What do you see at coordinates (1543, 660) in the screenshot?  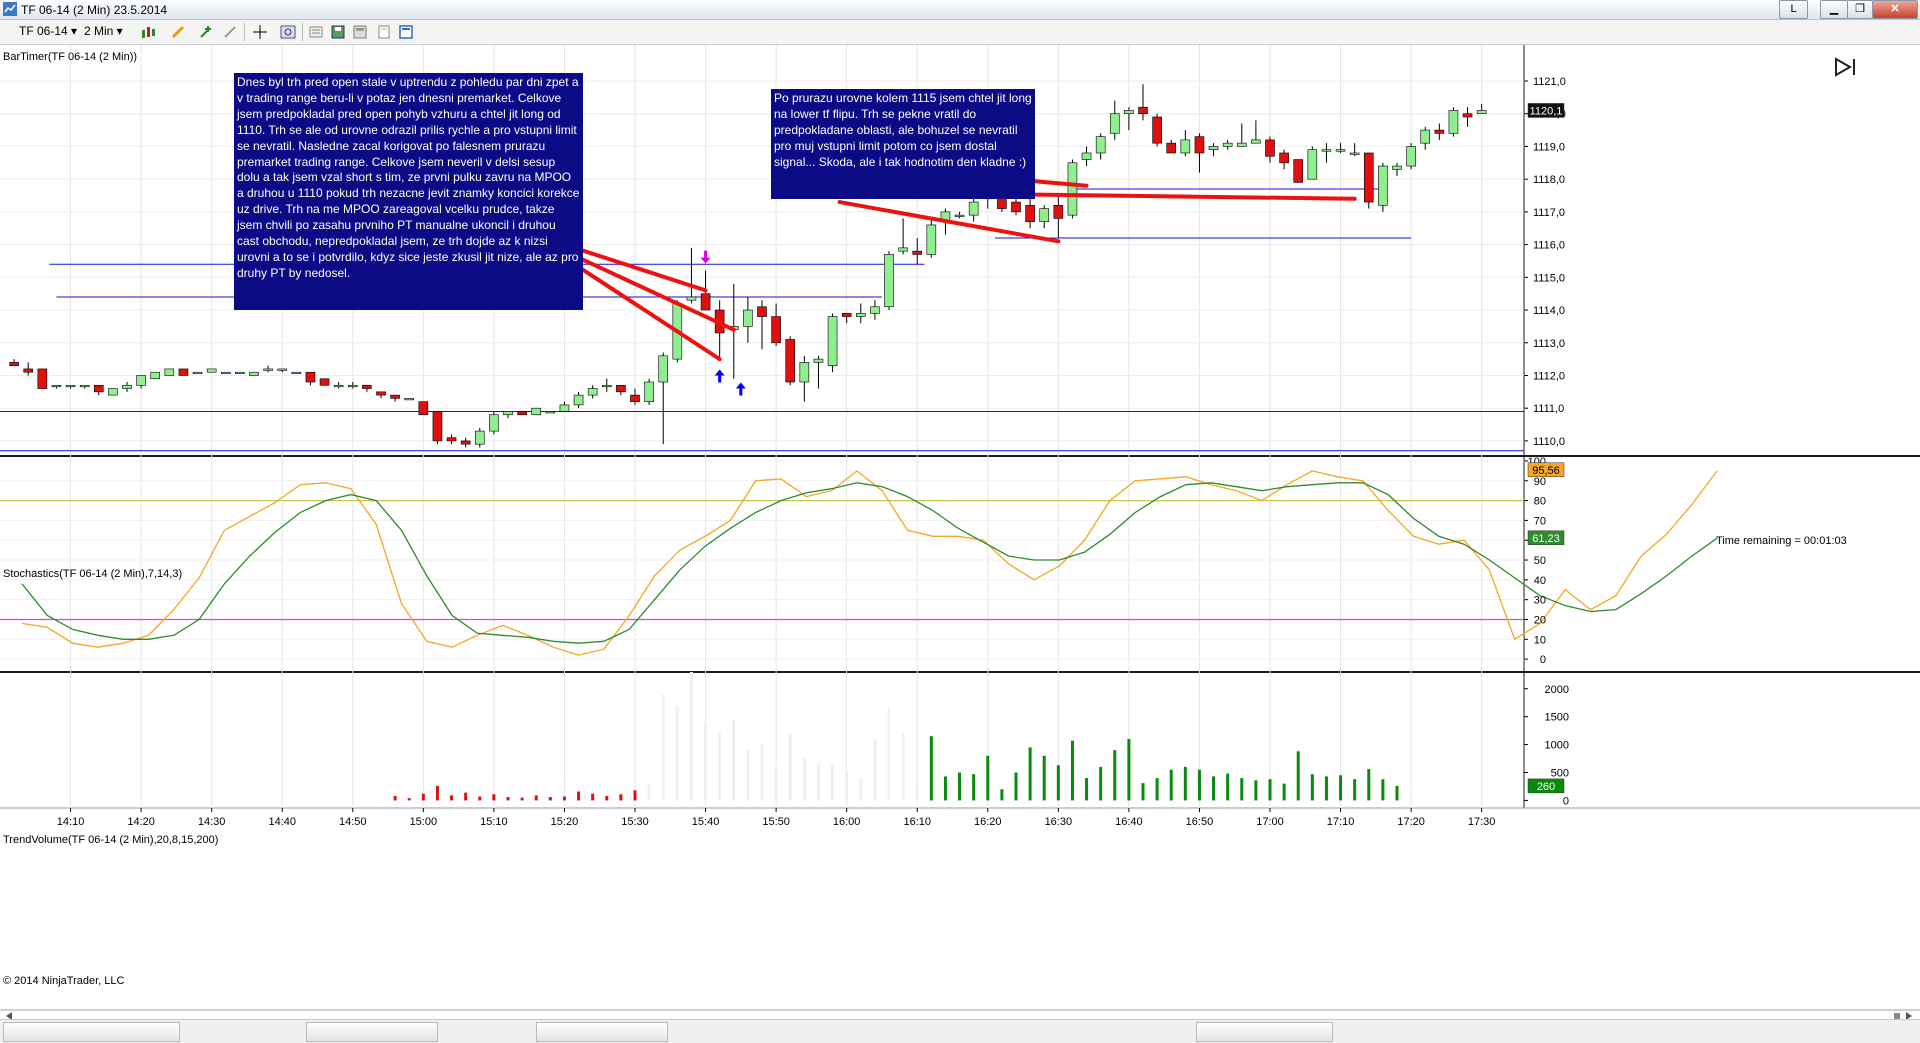 I see `stoch-tick-label: 0` at bounding box center [1543, 660].